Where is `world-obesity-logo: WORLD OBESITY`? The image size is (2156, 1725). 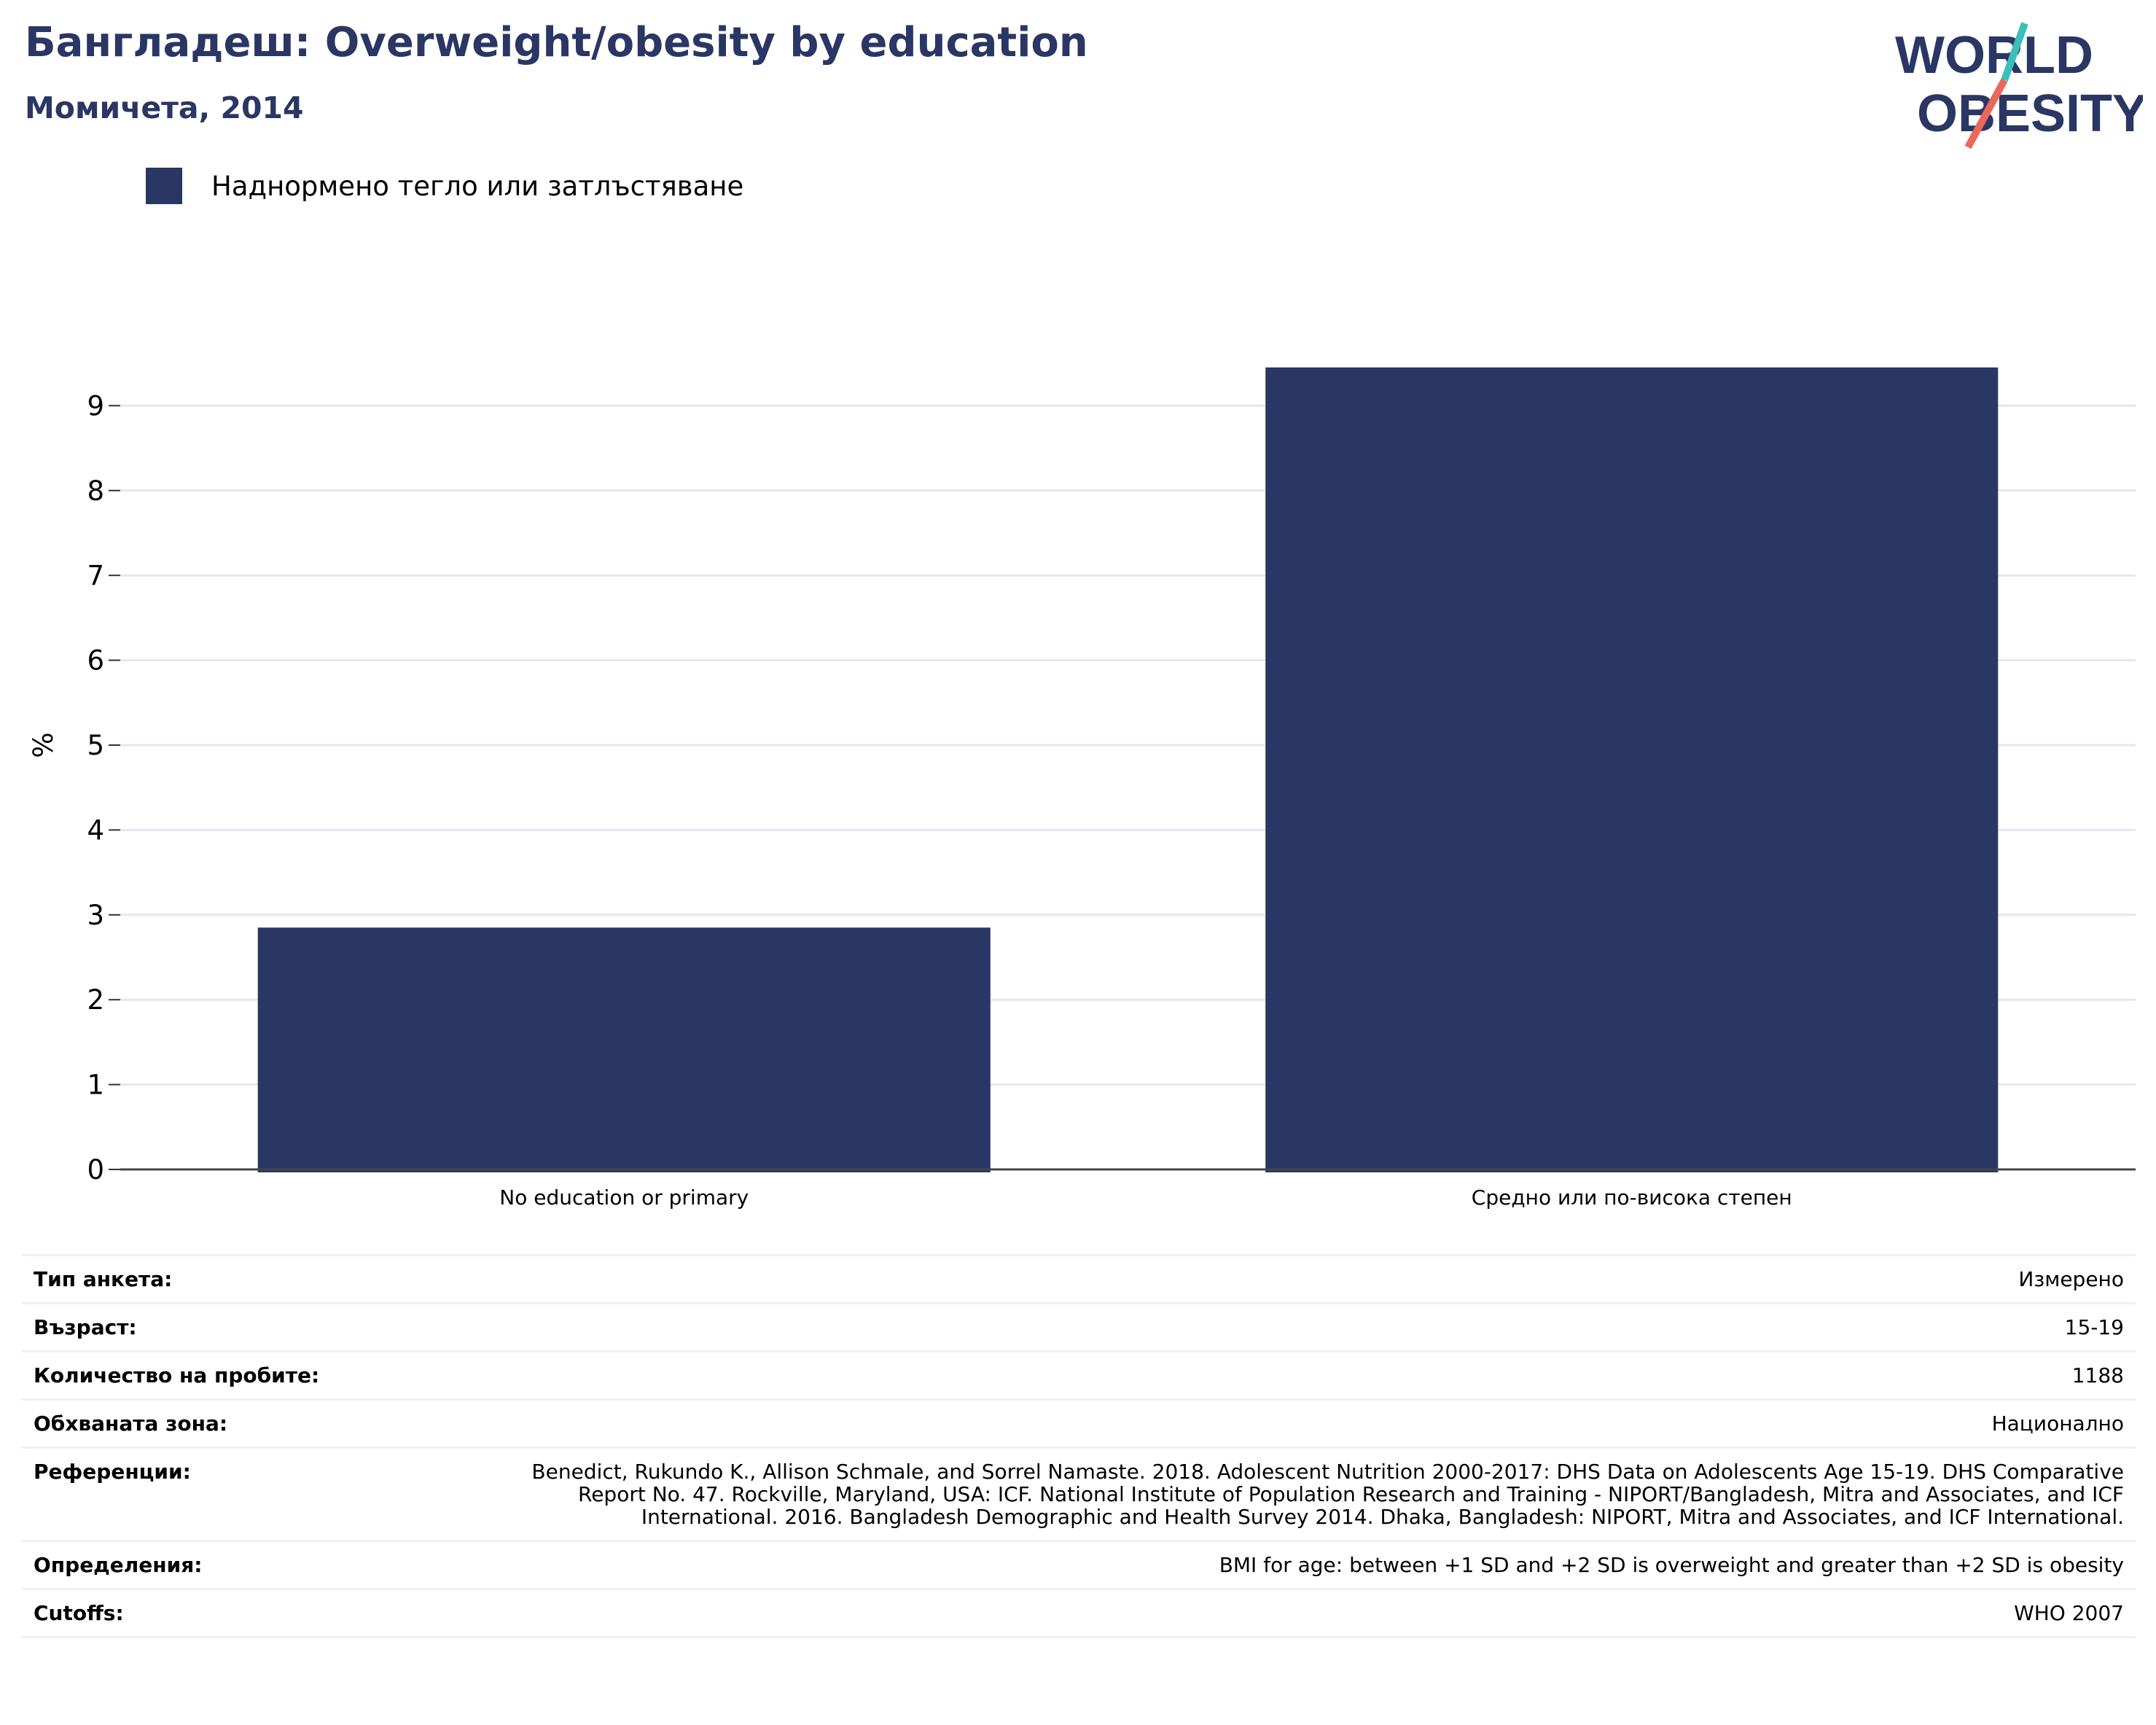
world-obesity-logo: WORLD OBESITY is located at coordinates (2019, 86).